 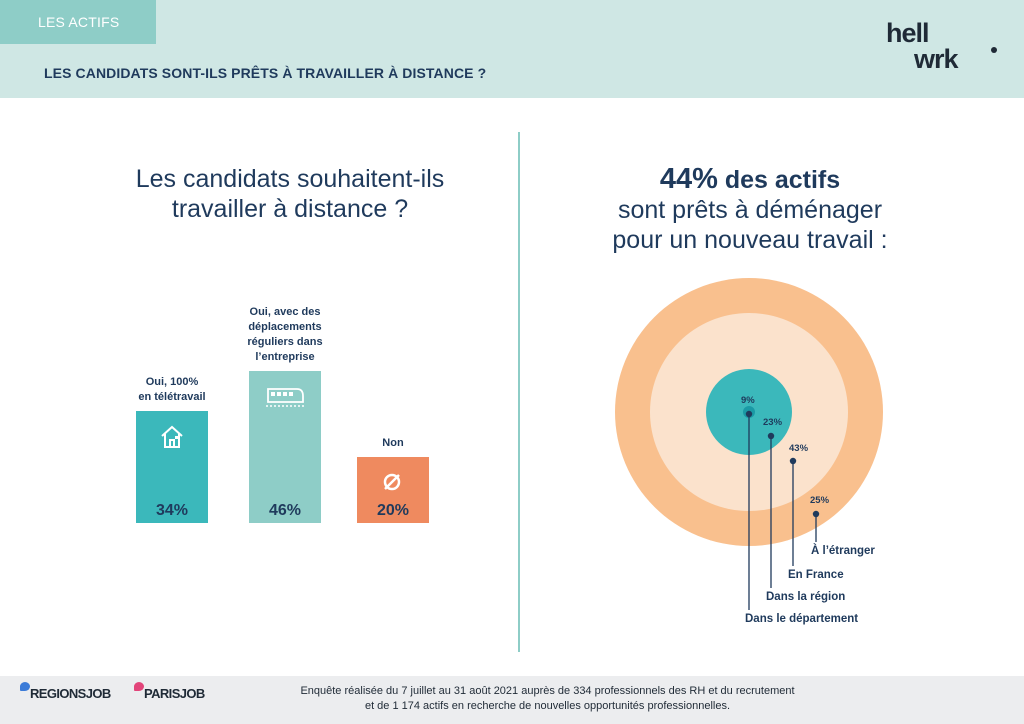 What do you see at coordinates (285, 357) in the screenshot?
I see `bar-category-label-line: l’entreprise` at bounding box center [285, 357].